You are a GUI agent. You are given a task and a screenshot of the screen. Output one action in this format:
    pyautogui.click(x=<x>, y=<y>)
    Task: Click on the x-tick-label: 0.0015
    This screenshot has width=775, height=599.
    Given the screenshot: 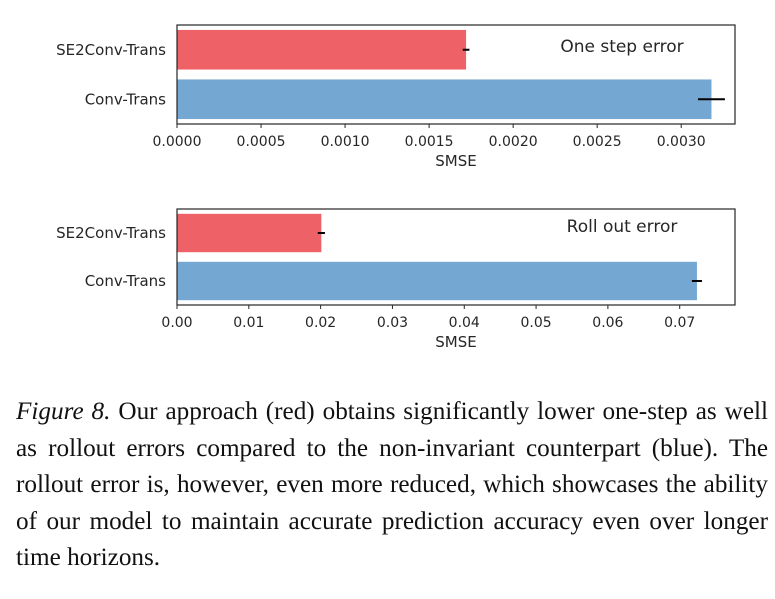 What is the action you would take?
    pyautogui.click(x=429, y=142)
    